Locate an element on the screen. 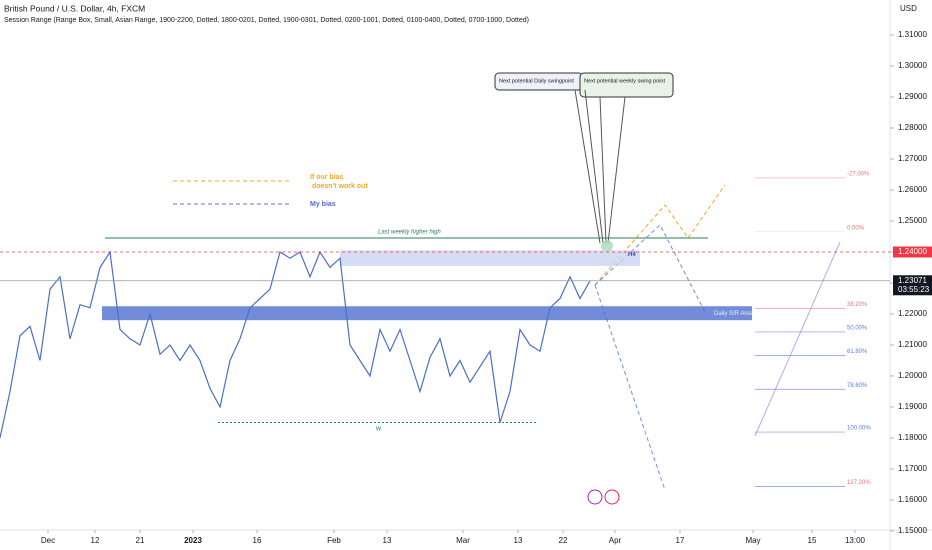 This screenshot has height=550, width=932. annotation: Next potential weekly swing point is located at coordinates (624, 81).